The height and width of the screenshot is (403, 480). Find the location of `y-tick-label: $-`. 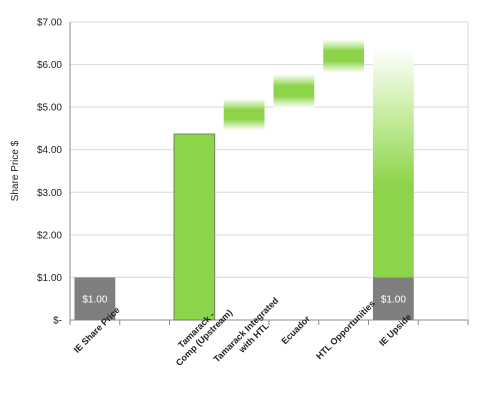

y-tick-label: $- is located at coordinates (57, 321).